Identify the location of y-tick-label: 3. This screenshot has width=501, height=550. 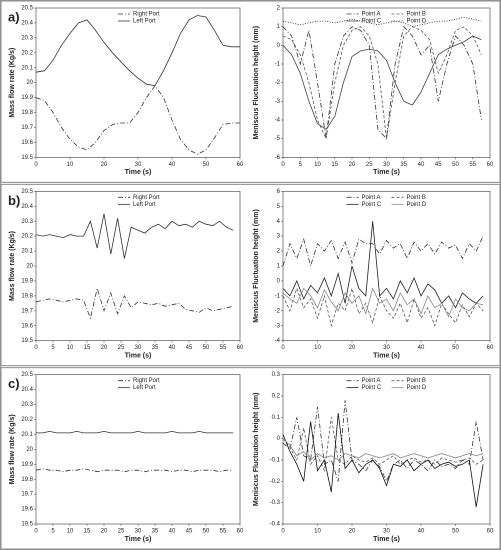
(279, 237).